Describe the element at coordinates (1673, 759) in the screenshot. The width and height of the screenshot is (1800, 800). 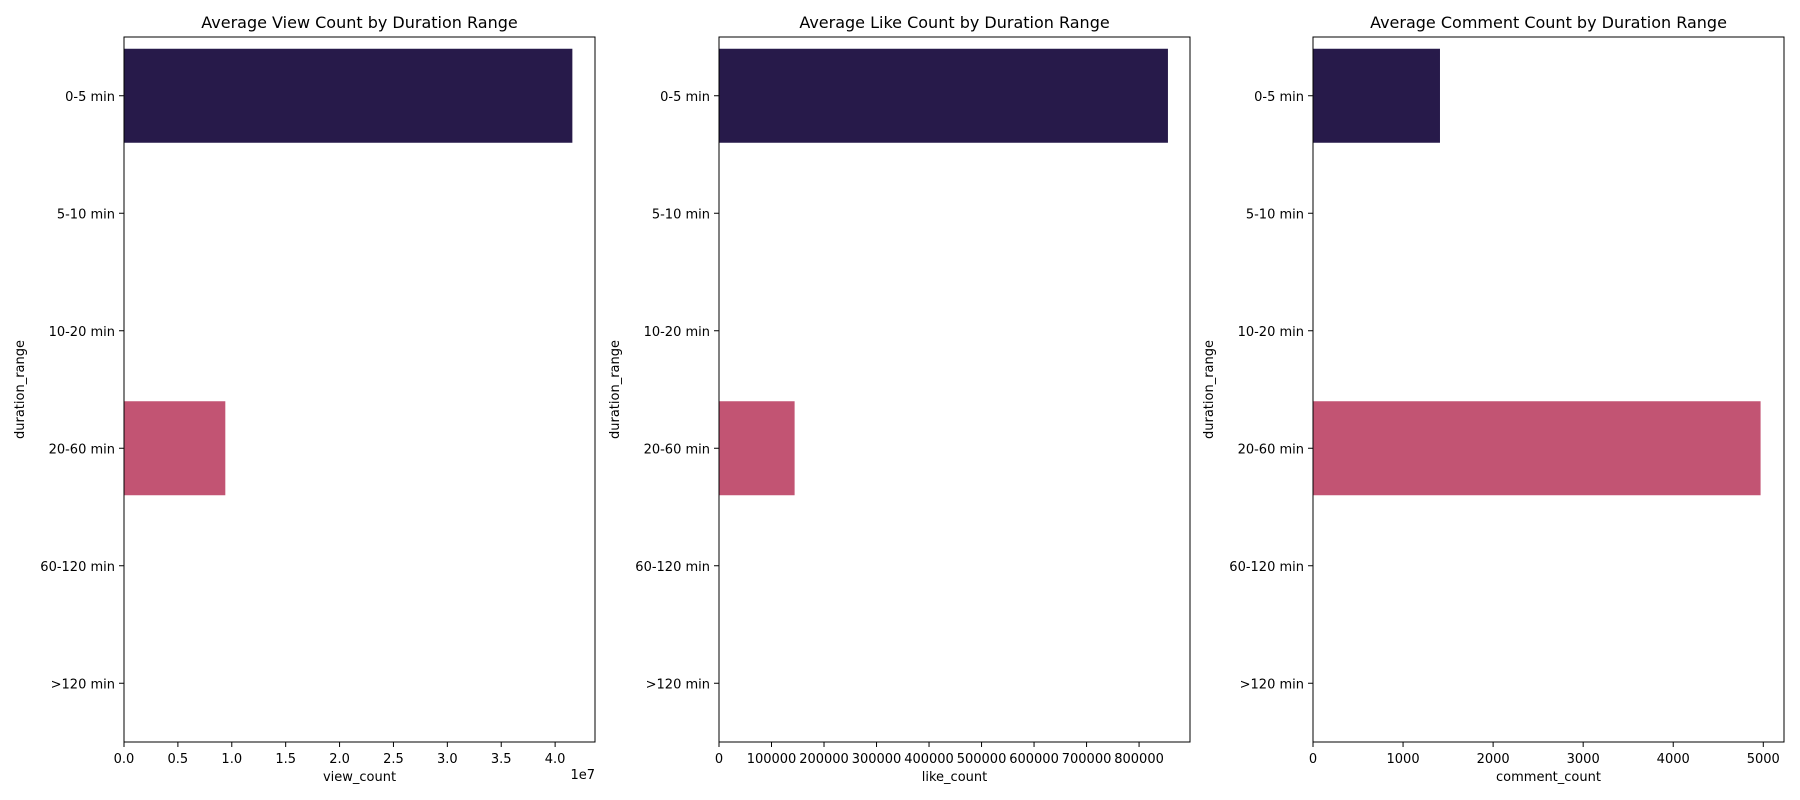
I see `x-tick-label: 4000` at that location.